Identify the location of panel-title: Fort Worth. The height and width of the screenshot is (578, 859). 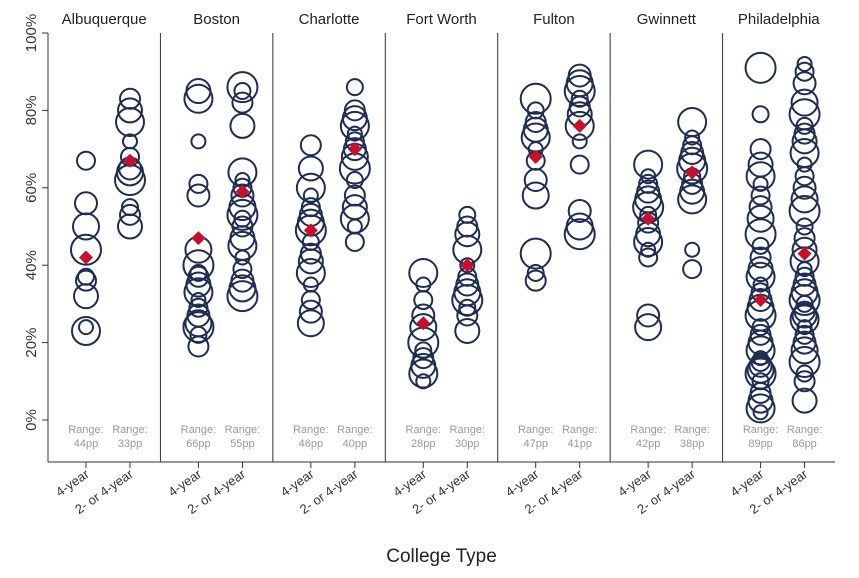
(441, 19).